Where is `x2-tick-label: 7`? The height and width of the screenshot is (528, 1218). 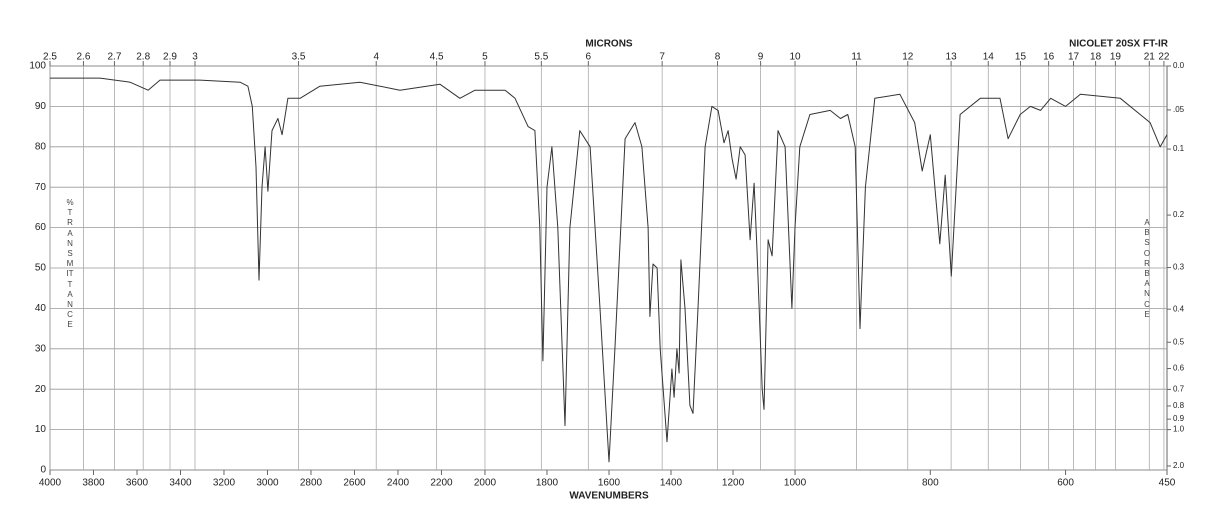 x2-tick-label: 7 is located at coordinates (662, 57).